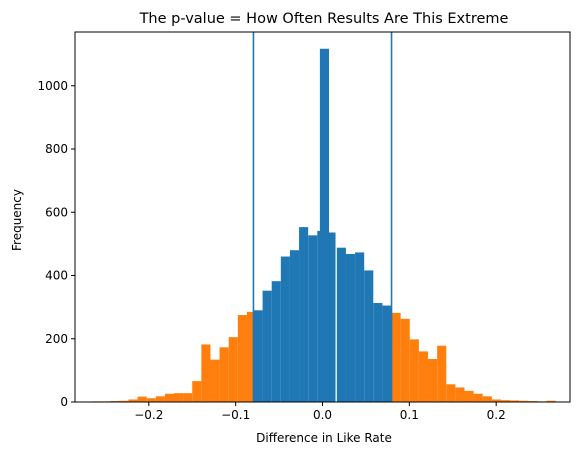  What do you see at coordinates (56, 212) in the screenshot?
I see `y-tick-label-3: 600` at bounding box center [56, 212].